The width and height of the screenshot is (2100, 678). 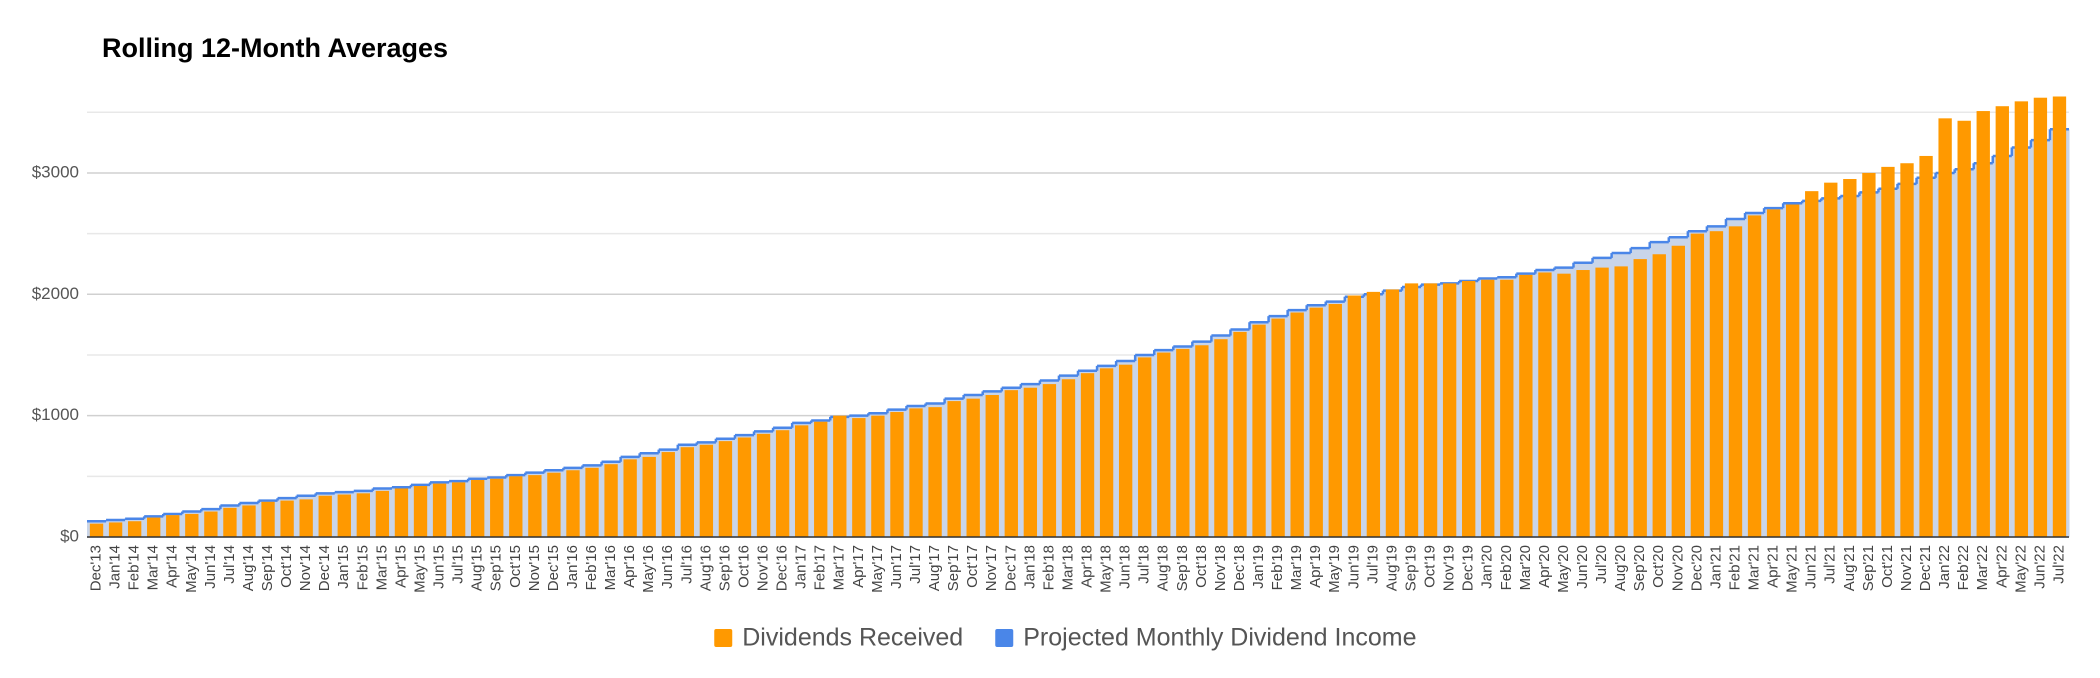 What do you see at coordinates (1525, 567) in the screenshot?
I see `x-tick-label: Mar'20` at bounding box center [1525, 567].